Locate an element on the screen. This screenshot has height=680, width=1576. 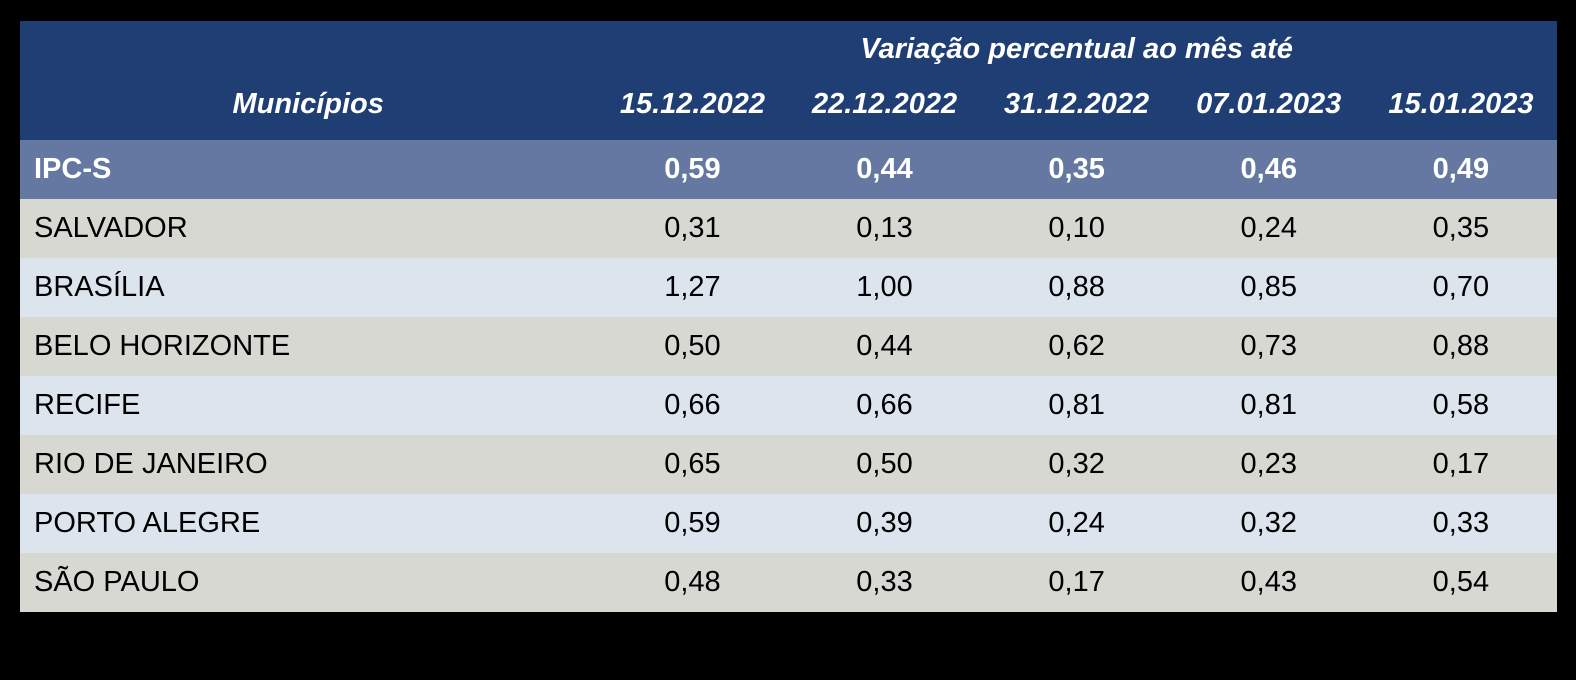
row-label: SÃO PAULO is located at coordinates (308, 582).